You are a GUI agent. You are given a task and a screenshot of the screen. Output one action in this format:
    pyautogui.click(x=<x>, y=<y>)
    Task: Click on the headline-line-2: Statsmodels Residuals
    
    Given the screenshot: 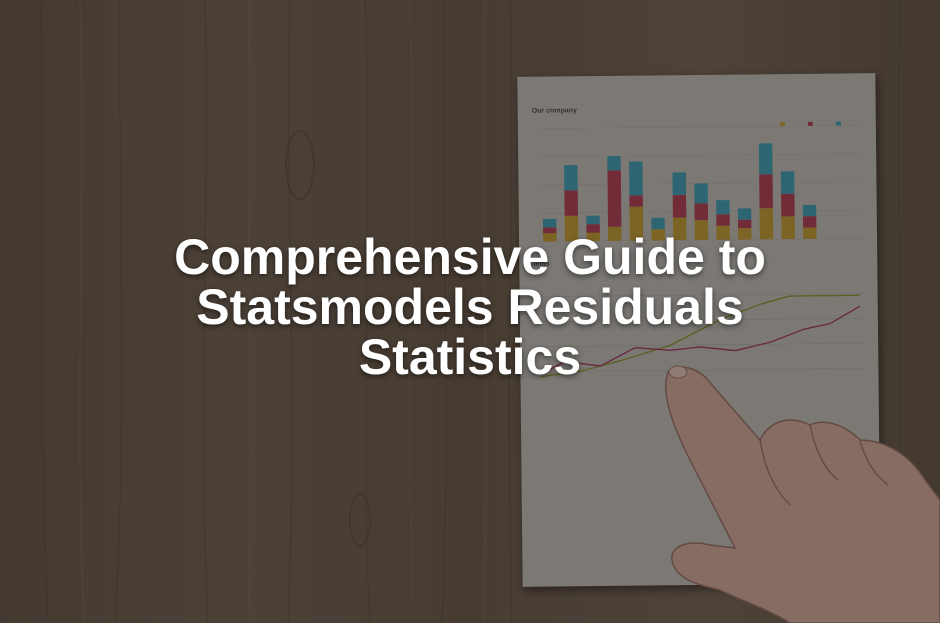 What is the action you would take?
    pyautogui.click(x=470, y=307)
    